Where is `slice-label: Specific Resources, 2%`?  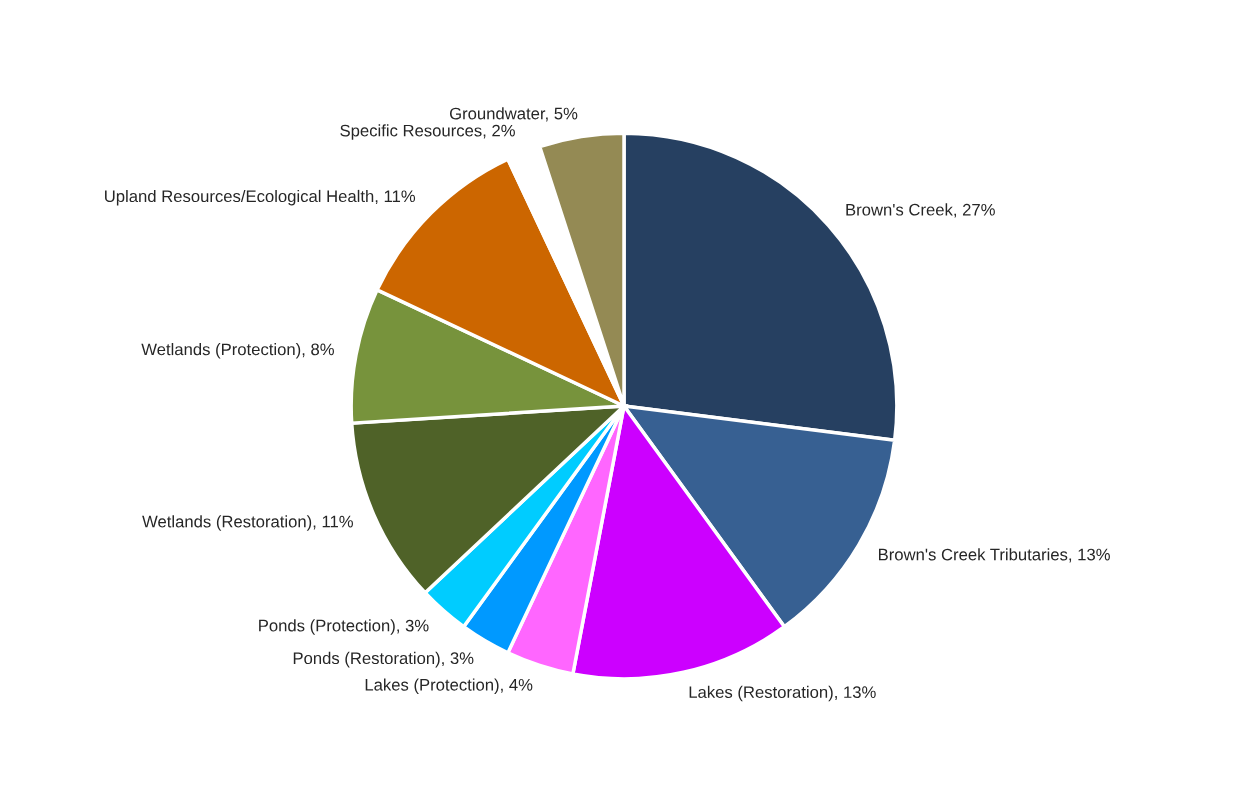 slice-label: Specific Resources, 2% is located at coordinates (427, 132).